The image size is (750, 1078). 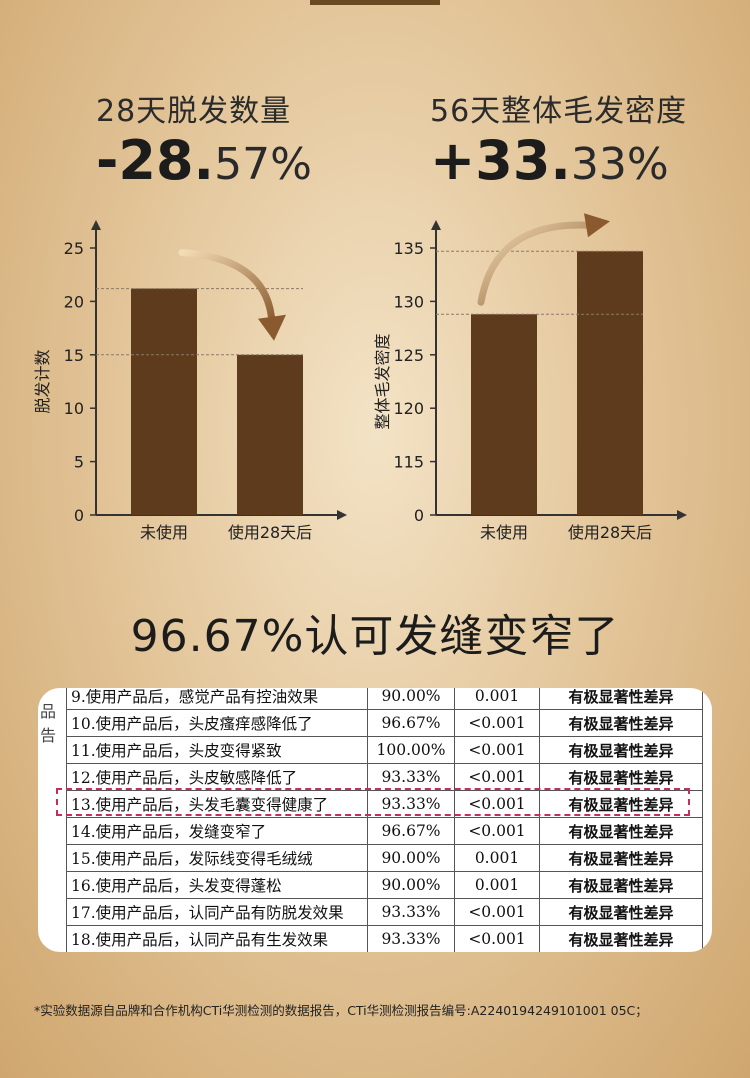 What do you see at coordinates (408, 462) in the screenshot?
I see `y-tick-label: 115` at bounding box center [408, 462].